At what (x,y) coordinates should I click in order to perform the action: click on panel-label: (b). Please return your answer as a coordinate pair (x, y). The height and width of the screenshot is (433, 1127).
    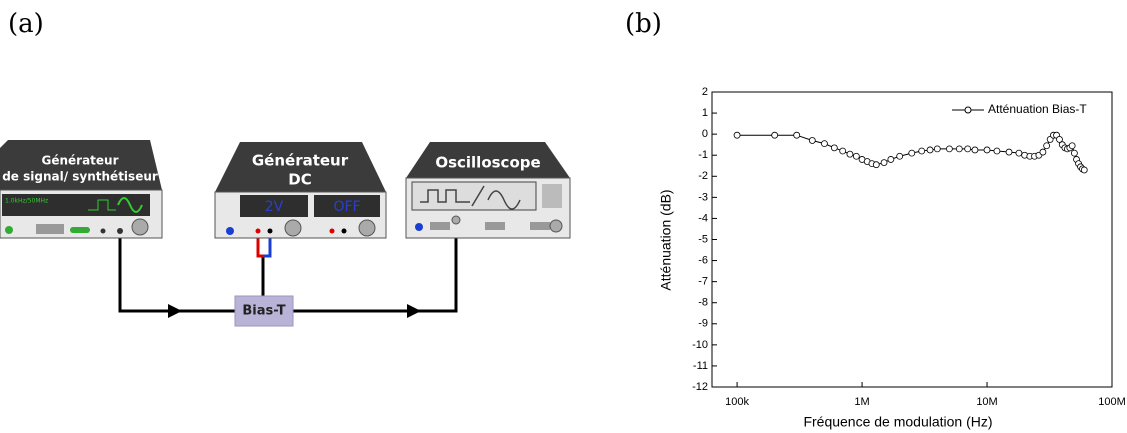
    Looking at the image, I should click on (643, 24).